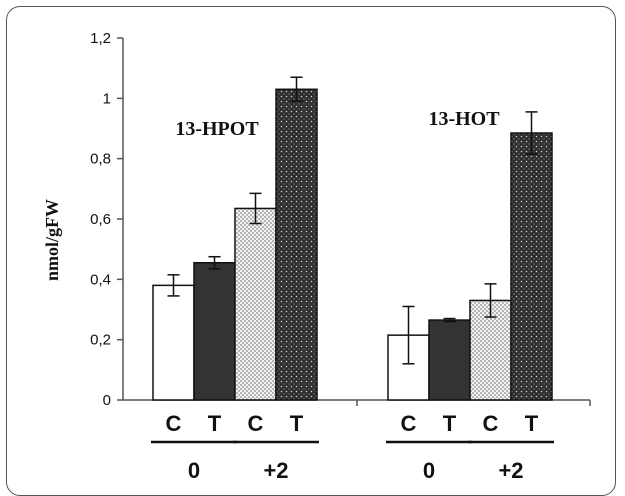  Describe the element at coordinates (107, 400) in the screenshot. I see `y-tick-label: 0` at that location.